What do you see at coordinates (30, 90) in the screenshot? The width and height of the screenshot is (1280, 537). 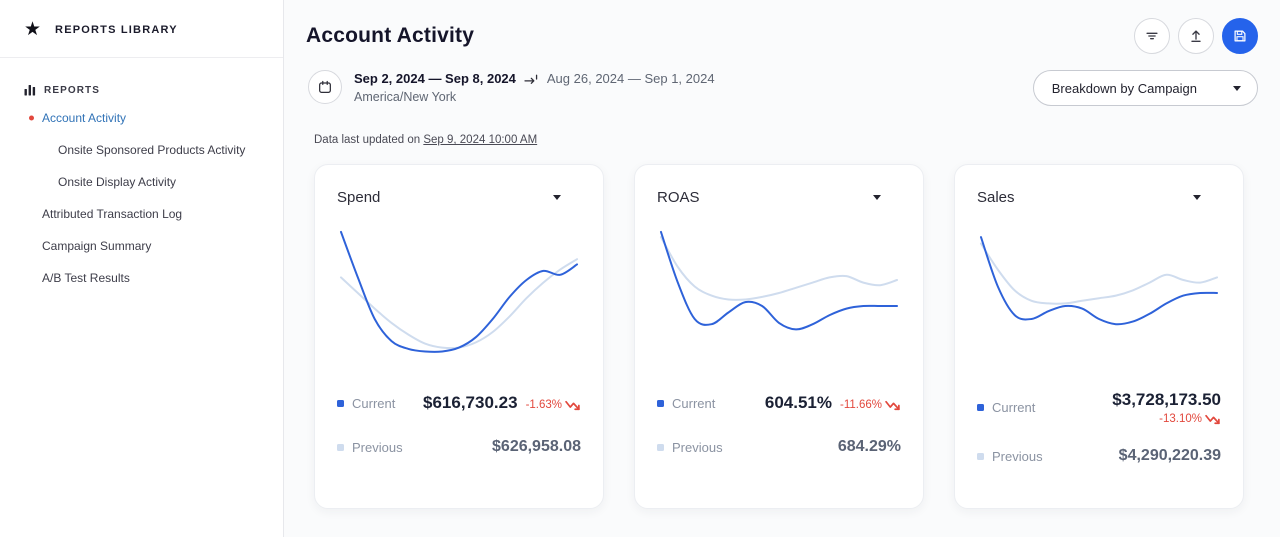 I see `bar-chart-icon` at bounding box center [30, 90].